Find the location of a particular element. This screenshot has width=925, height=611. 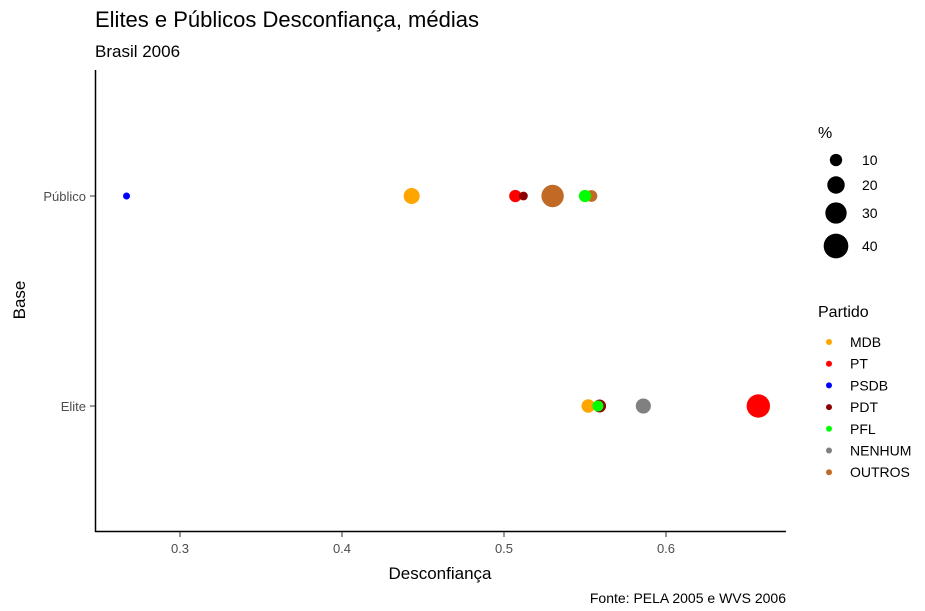

color-legend-title: Partido is located at coordinates (843, 312).